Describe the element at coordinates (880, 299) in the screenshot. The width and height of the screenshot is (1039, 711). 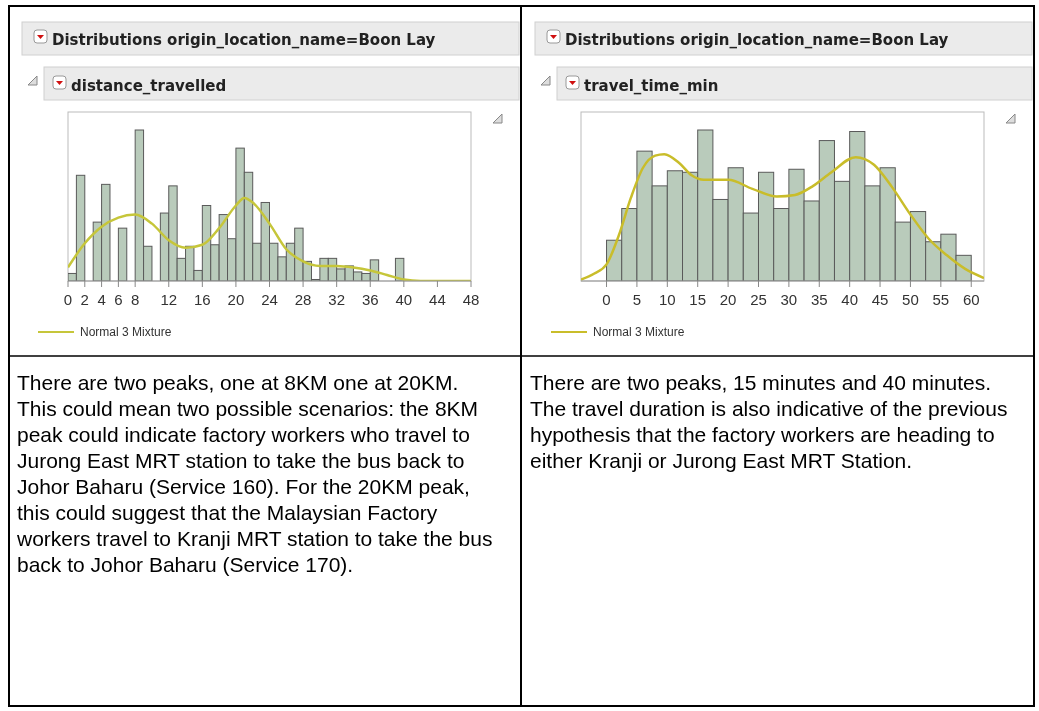
I see `x-tick-label: 45` at that location.